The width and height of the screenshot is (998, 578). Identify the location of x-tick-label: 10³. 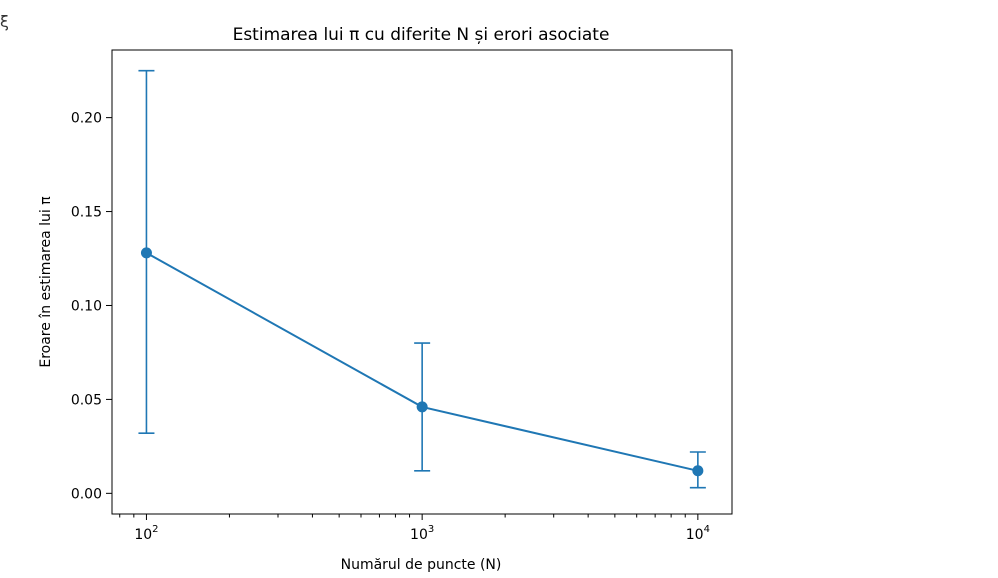
(422, 533).